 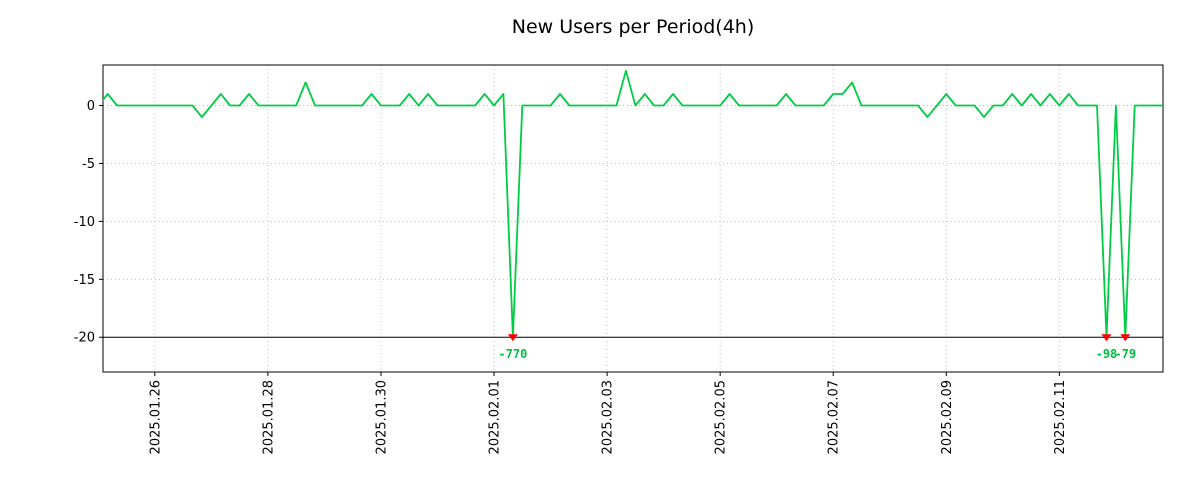 I want to click on annotation-label: -770, so click(x=512, y=354).